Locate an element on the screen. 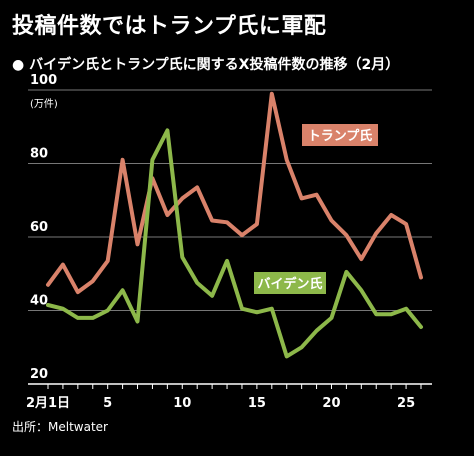  x-axis: 2月1日 5 10 15 20 25 is located at coordinates (229, 397).